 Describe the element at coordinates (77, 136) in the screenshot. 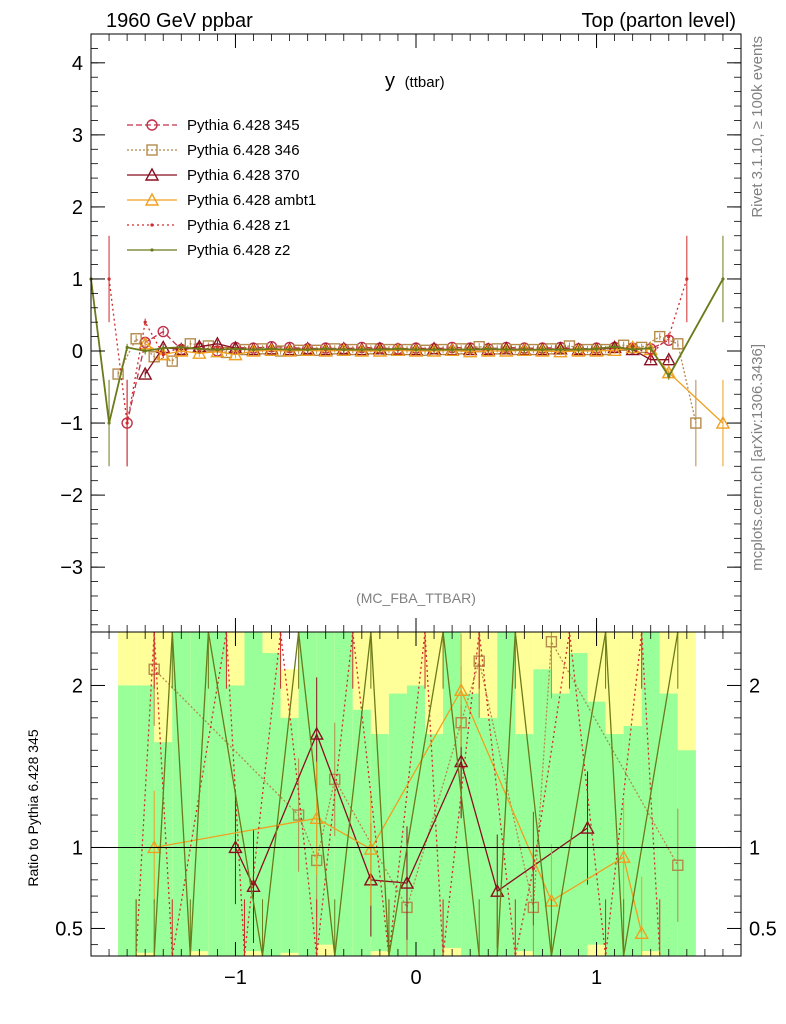

I see `y-tick-label: 3` at that location.